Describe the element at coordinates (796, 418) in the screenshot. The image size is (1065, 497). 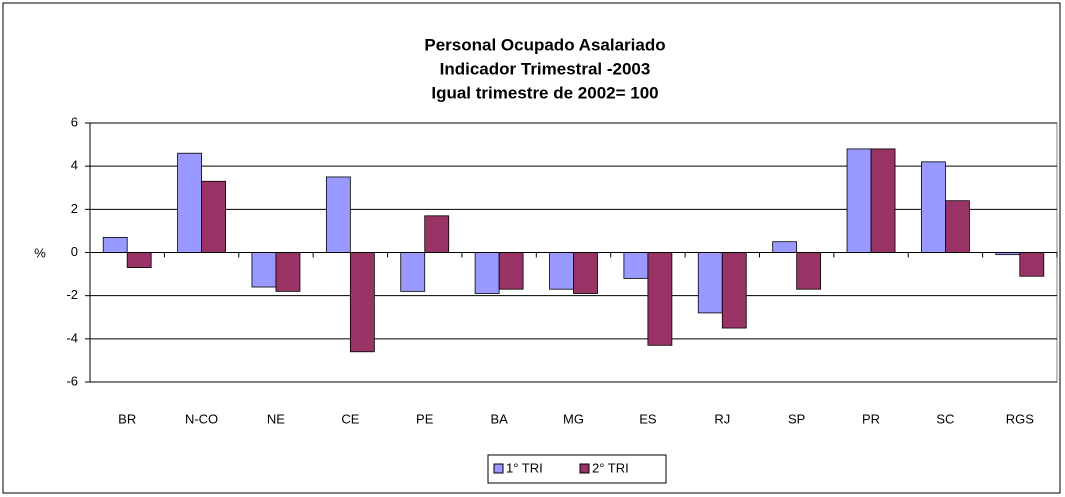
I see `x-tick-label: SP` at that location.